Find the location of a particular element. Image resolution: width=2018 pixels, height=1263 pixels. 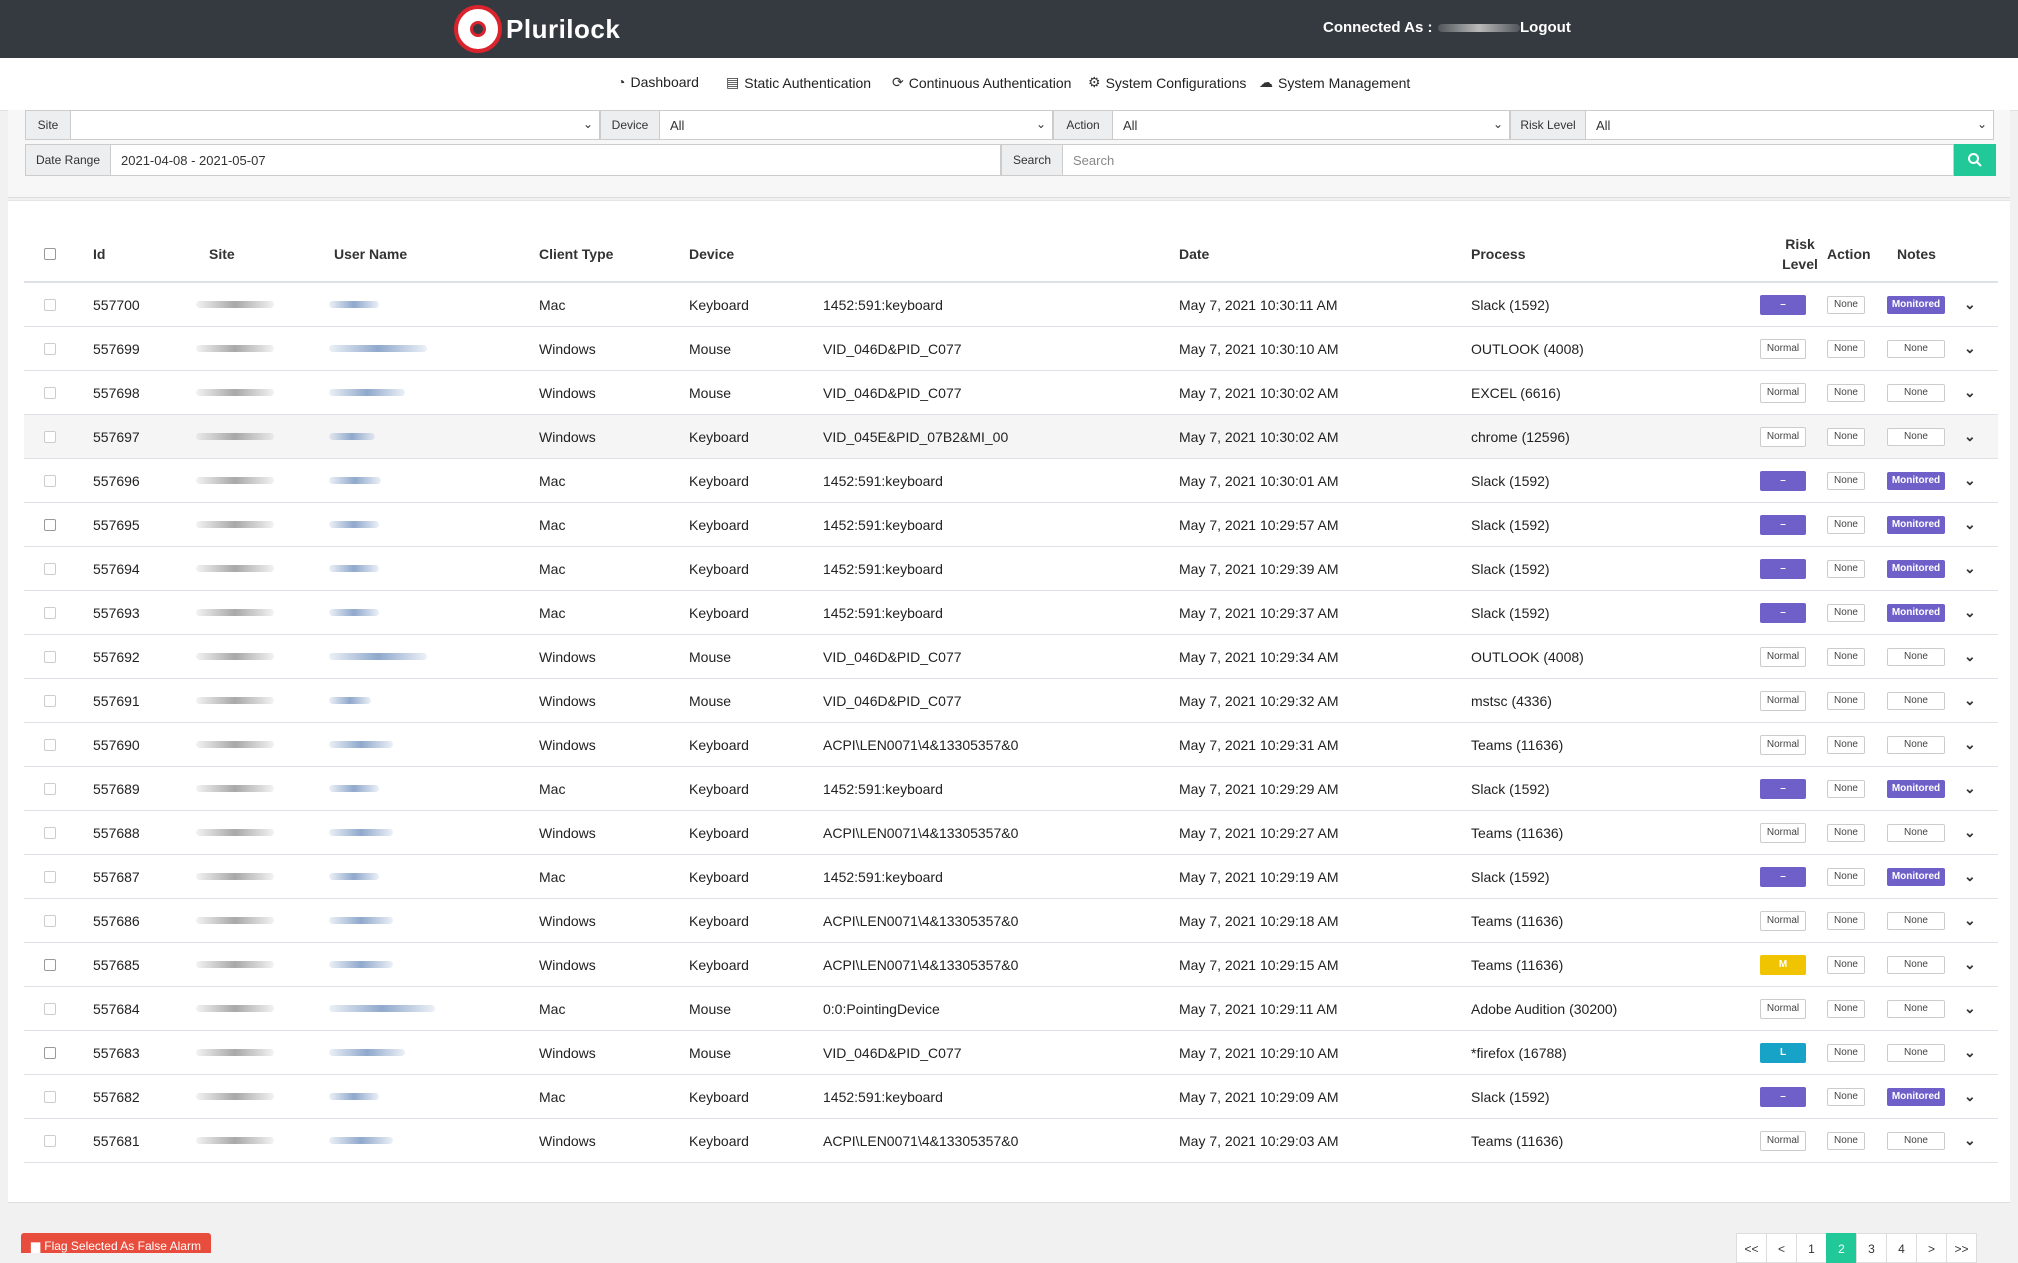

page-button: << is located at coordinates (1751, 1248).